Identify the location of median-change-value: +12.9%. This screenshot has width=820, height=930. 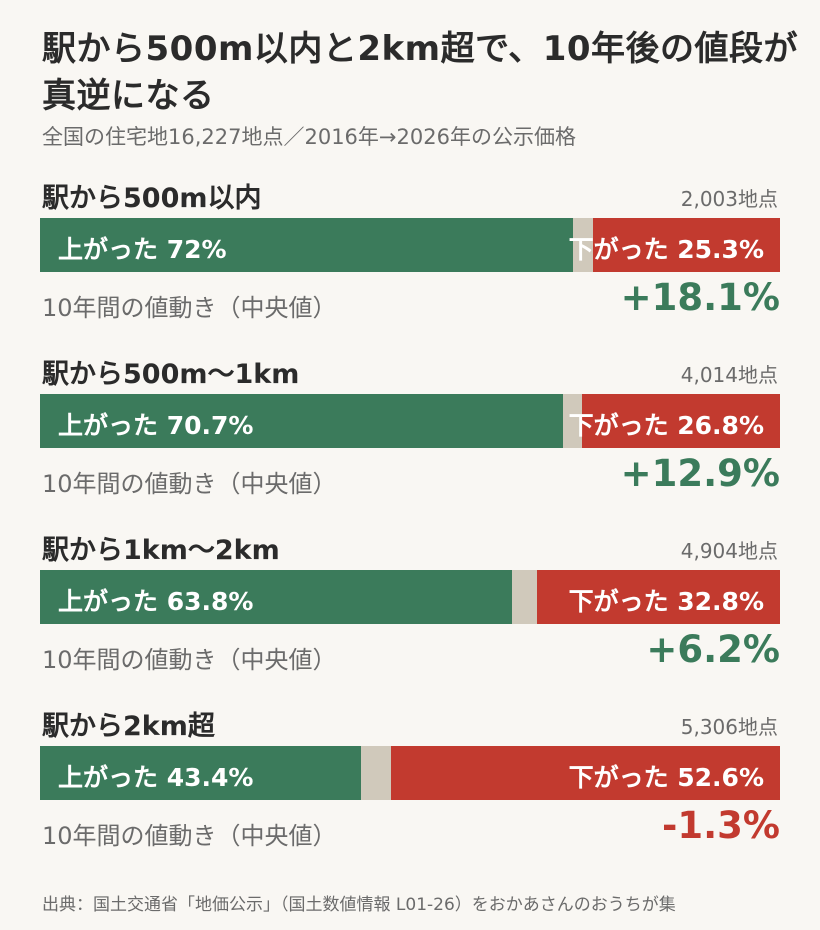
(700, 473).